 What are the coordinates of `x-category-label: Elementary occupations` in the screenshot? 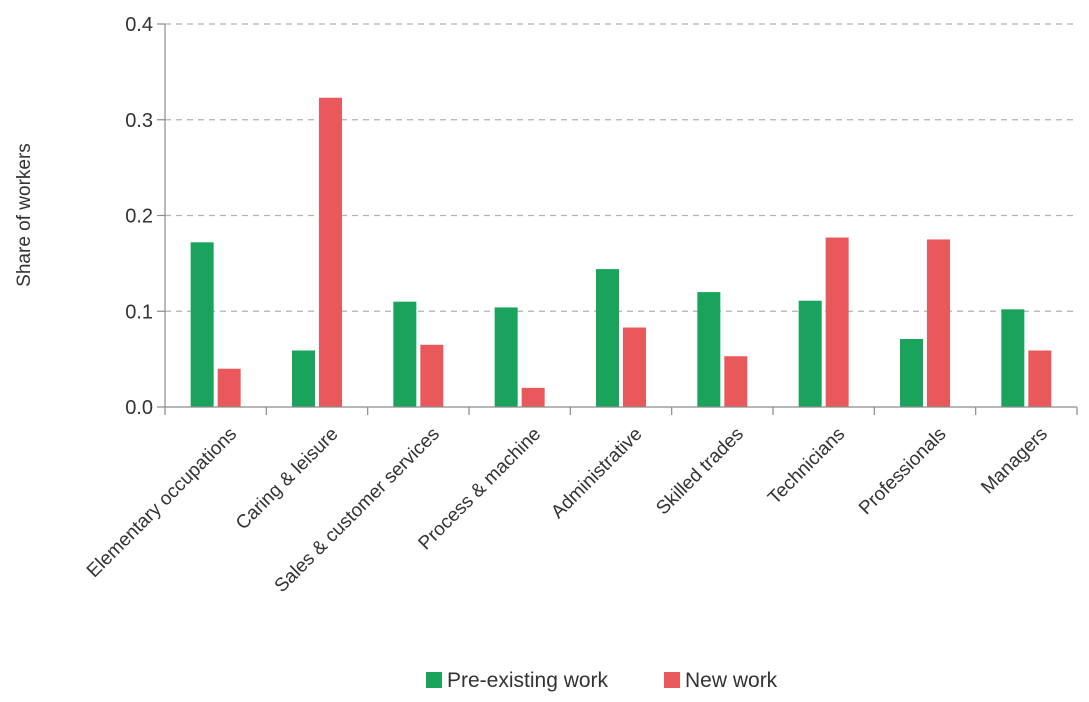 It's located at (162, 503).